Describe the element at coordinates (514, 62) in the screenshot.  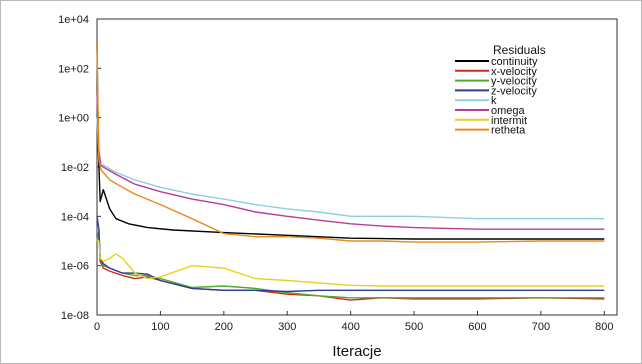
I see `legend-label-continuity: continuity` at that location.